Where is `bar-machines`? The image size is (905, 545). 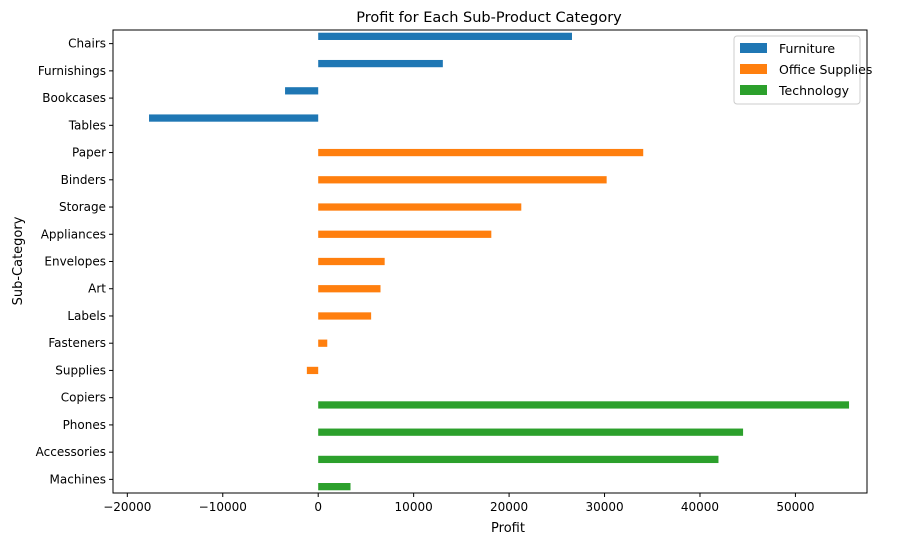 bar-machines is located at coordinates (334, 487).